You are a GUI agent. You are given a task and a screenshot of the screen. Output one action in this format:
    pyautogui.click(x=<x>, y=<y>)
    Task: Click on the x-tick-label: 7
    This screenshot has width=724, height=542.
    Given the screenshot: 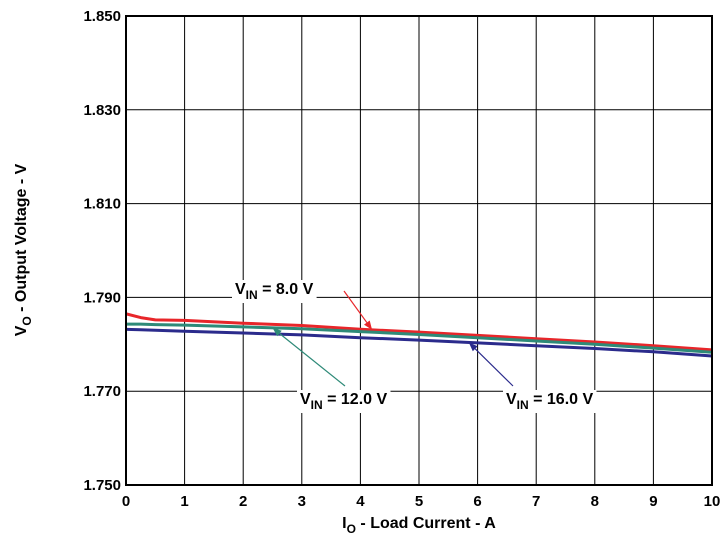 What is the action you would take?
    pyautogui.click(x=536, y=501)
    